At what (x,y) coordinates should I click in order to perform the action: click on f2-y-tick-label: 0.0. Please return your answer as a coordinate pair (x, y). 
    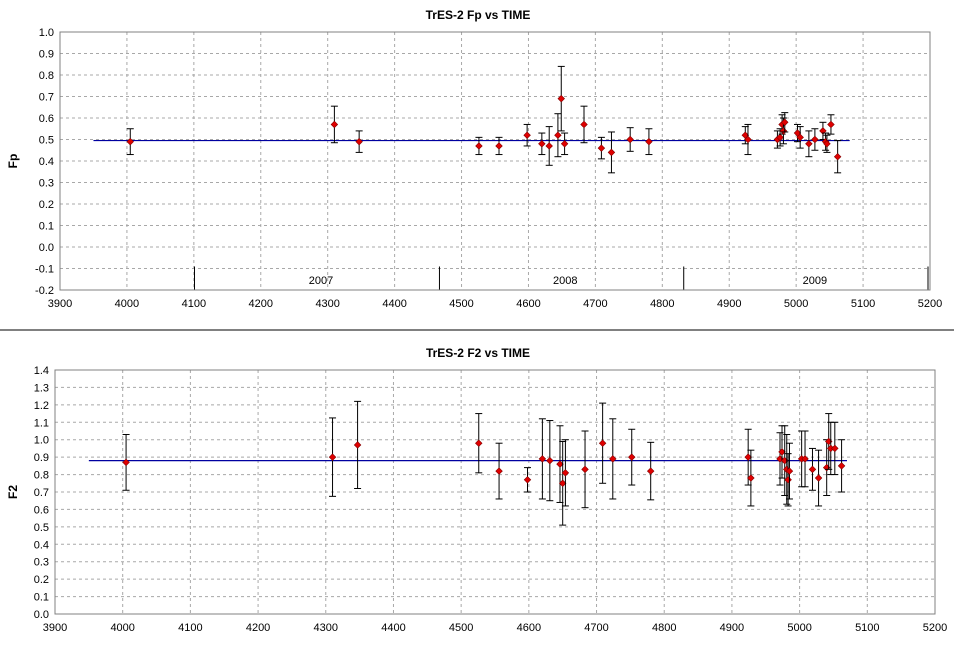
    Looking at the image, I should click on (41, 615).